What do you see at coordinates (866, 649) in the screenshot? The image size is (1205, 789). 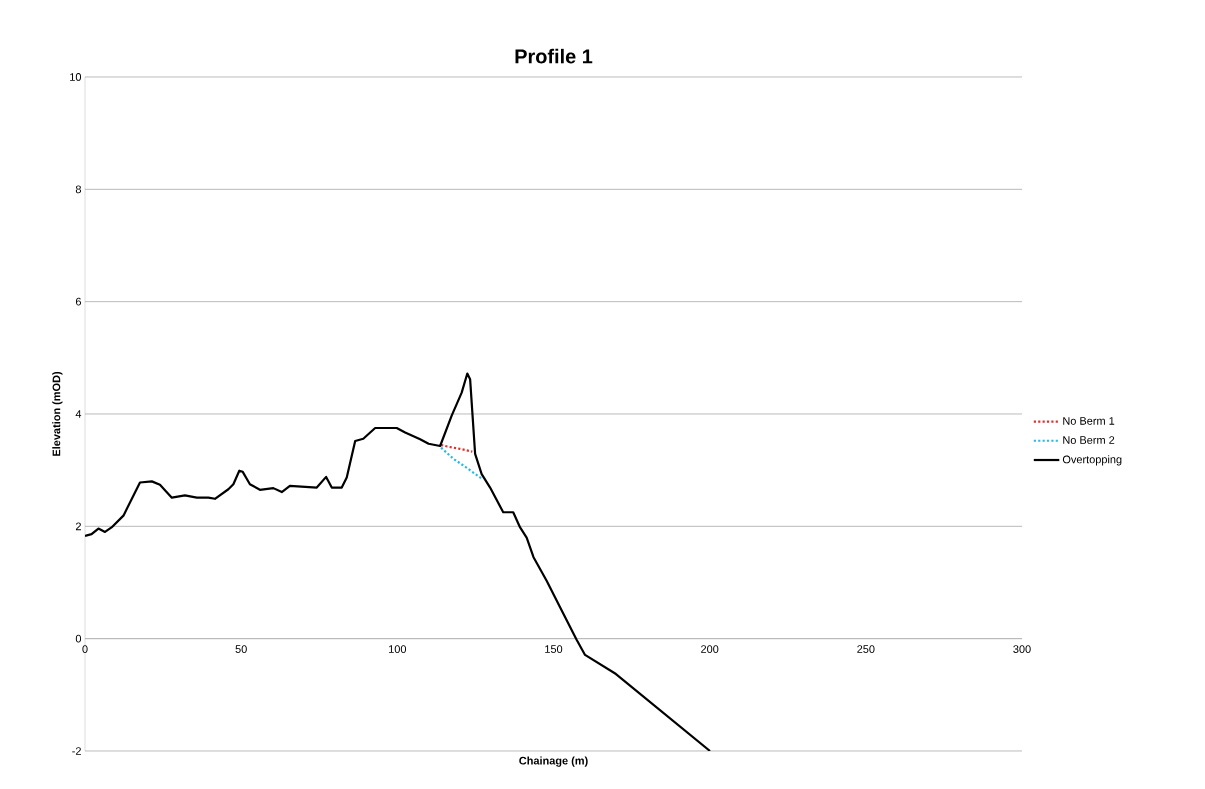 I see `x-tick-label: 250` at bounding box center [866, 649].